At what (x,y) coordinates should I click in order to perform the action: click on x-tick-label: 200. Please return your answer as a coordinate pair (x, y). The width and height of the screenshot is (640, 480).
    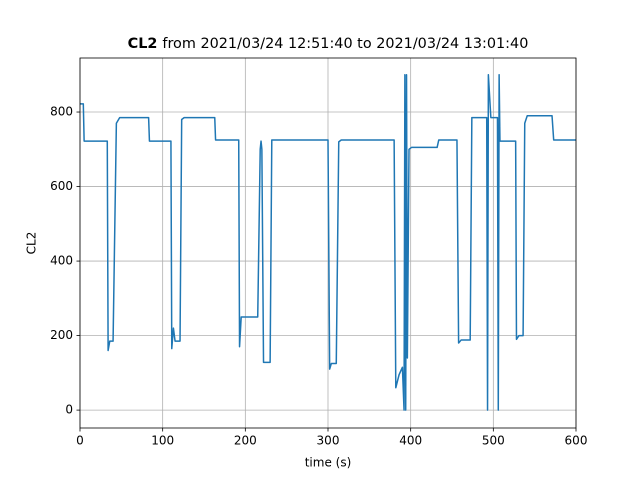
    Looking at the image, I should click on (245, 441).